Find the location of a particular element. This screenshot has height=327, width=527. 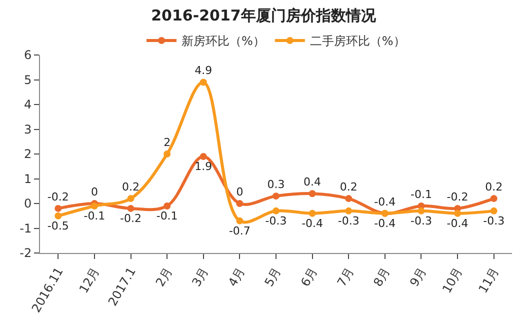

x-tick-label: 4月 is located at coordinates (237, 276).